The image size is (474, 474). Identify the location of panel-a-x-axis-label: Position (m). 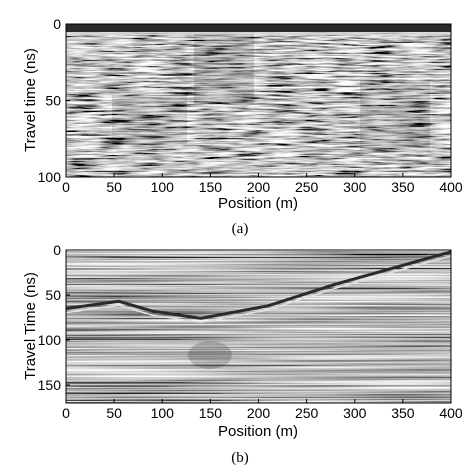
(258, 203).